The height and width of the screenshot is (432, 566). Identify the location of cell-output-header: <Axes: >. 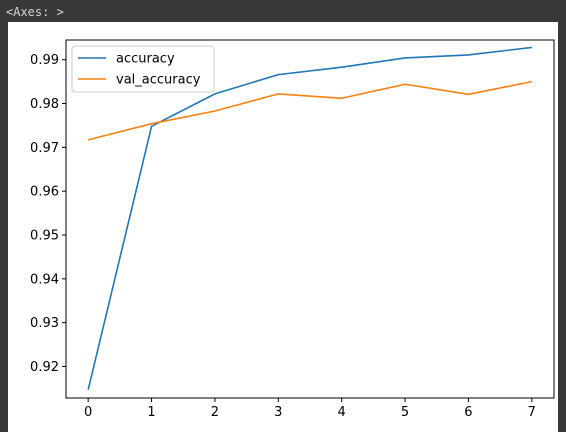
(283, 11).